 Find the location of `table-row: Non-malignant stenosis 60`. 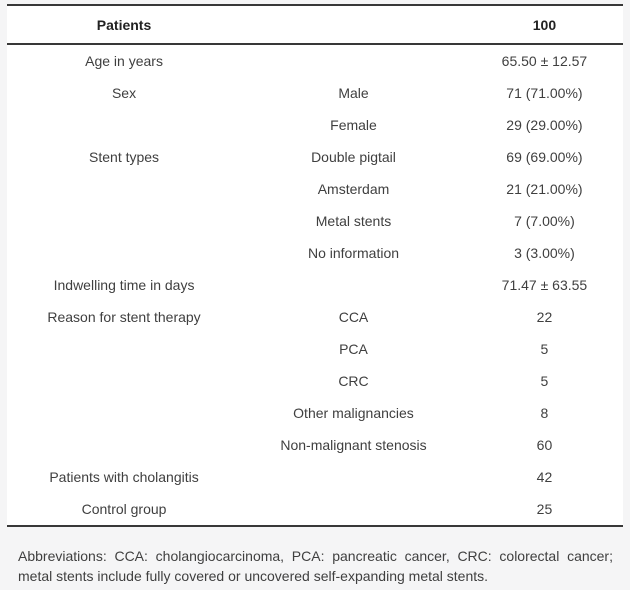

table-row: Non-malignant stenosis 60 is located at coordinates (315, 445).